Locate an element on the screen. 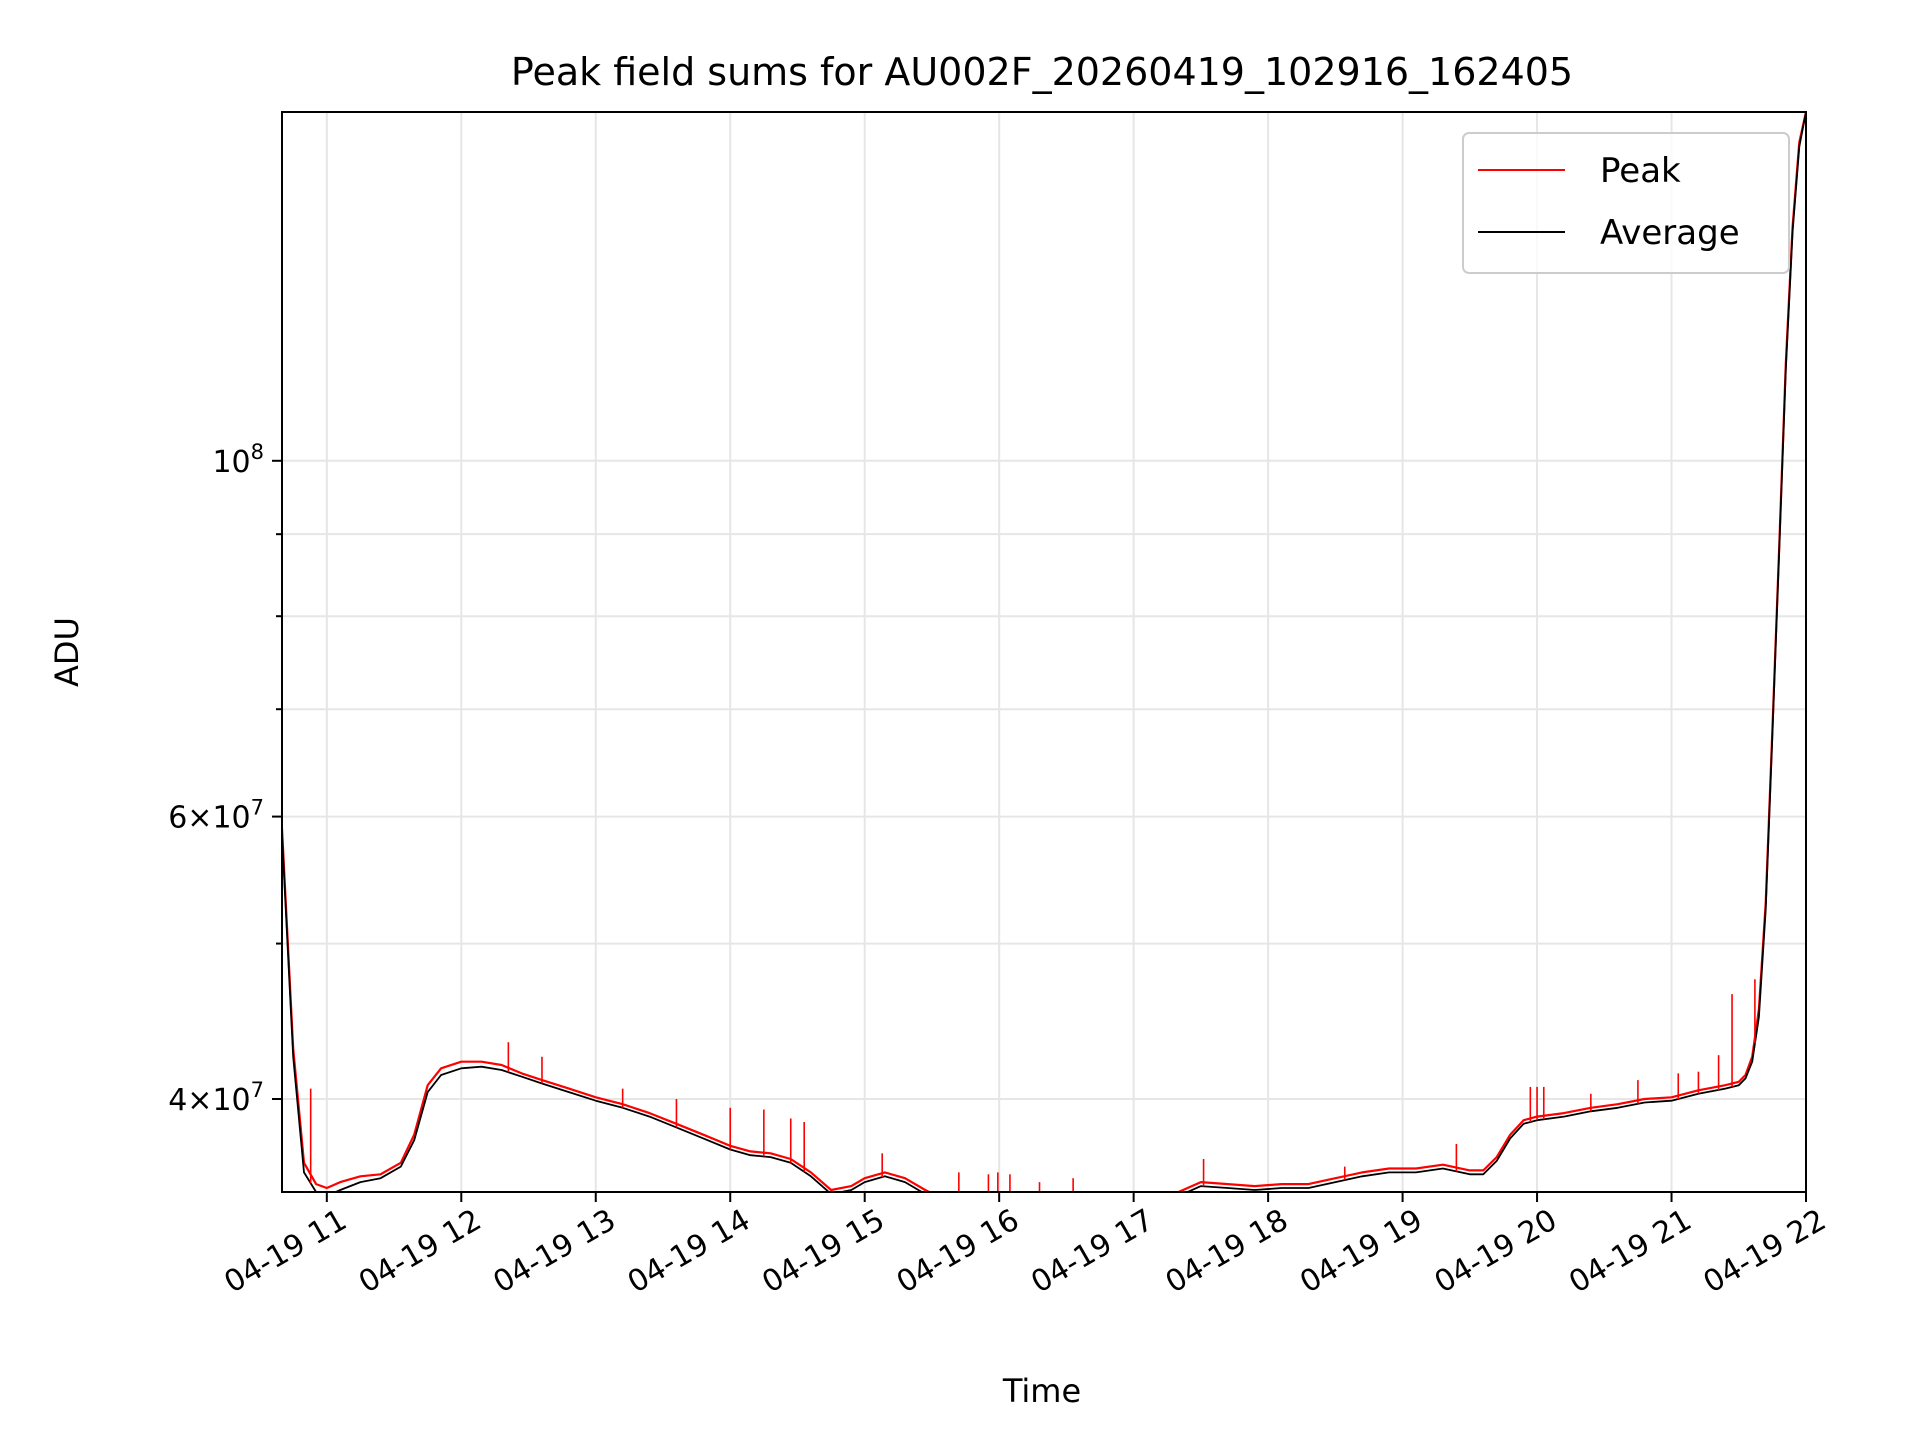  legend-label-average: Average is located at coordinates (1670, 233).